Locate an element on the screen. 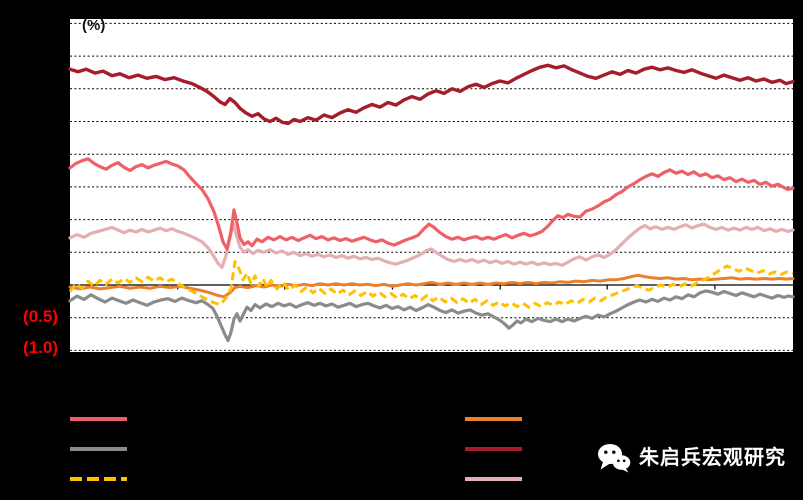 This screenshot has height=500, width=803. y-tick-label-neg-0-5: (0.5) is located at coordinates (40, 316).